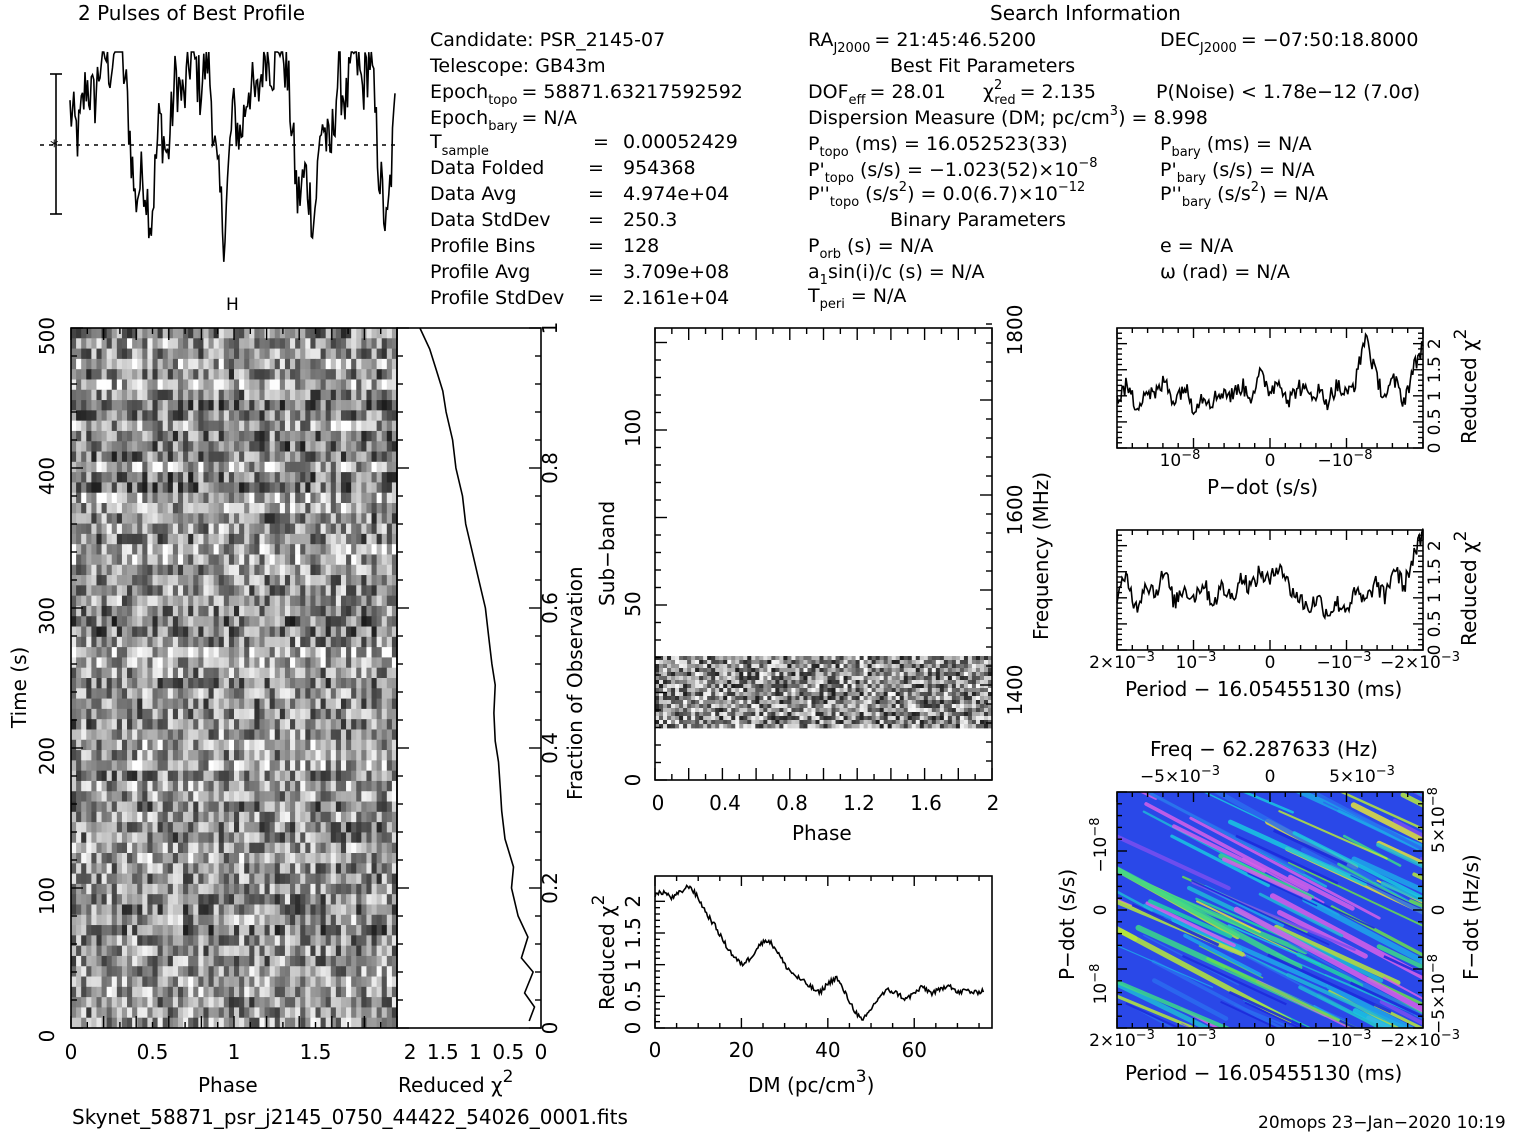  What do you see at coordinates (550, 888) in the screenshot?
I see `fraction-ytick-label: 0.2` at bounding box center [550, 888].